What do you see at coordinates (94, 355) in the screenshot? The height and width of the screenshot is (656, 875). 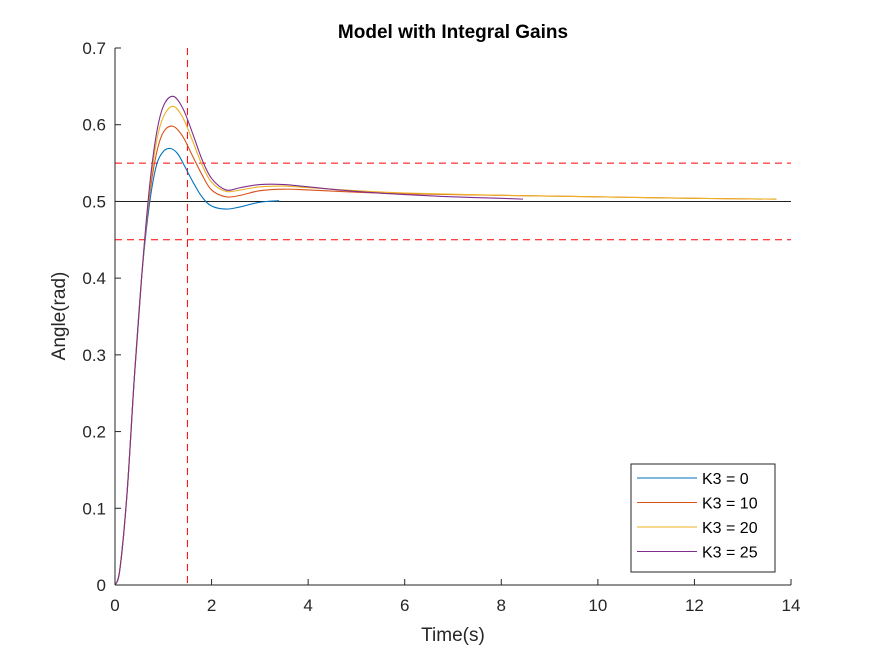 I see `y-tick-label: 0.3` at bounding box center [94, 355].